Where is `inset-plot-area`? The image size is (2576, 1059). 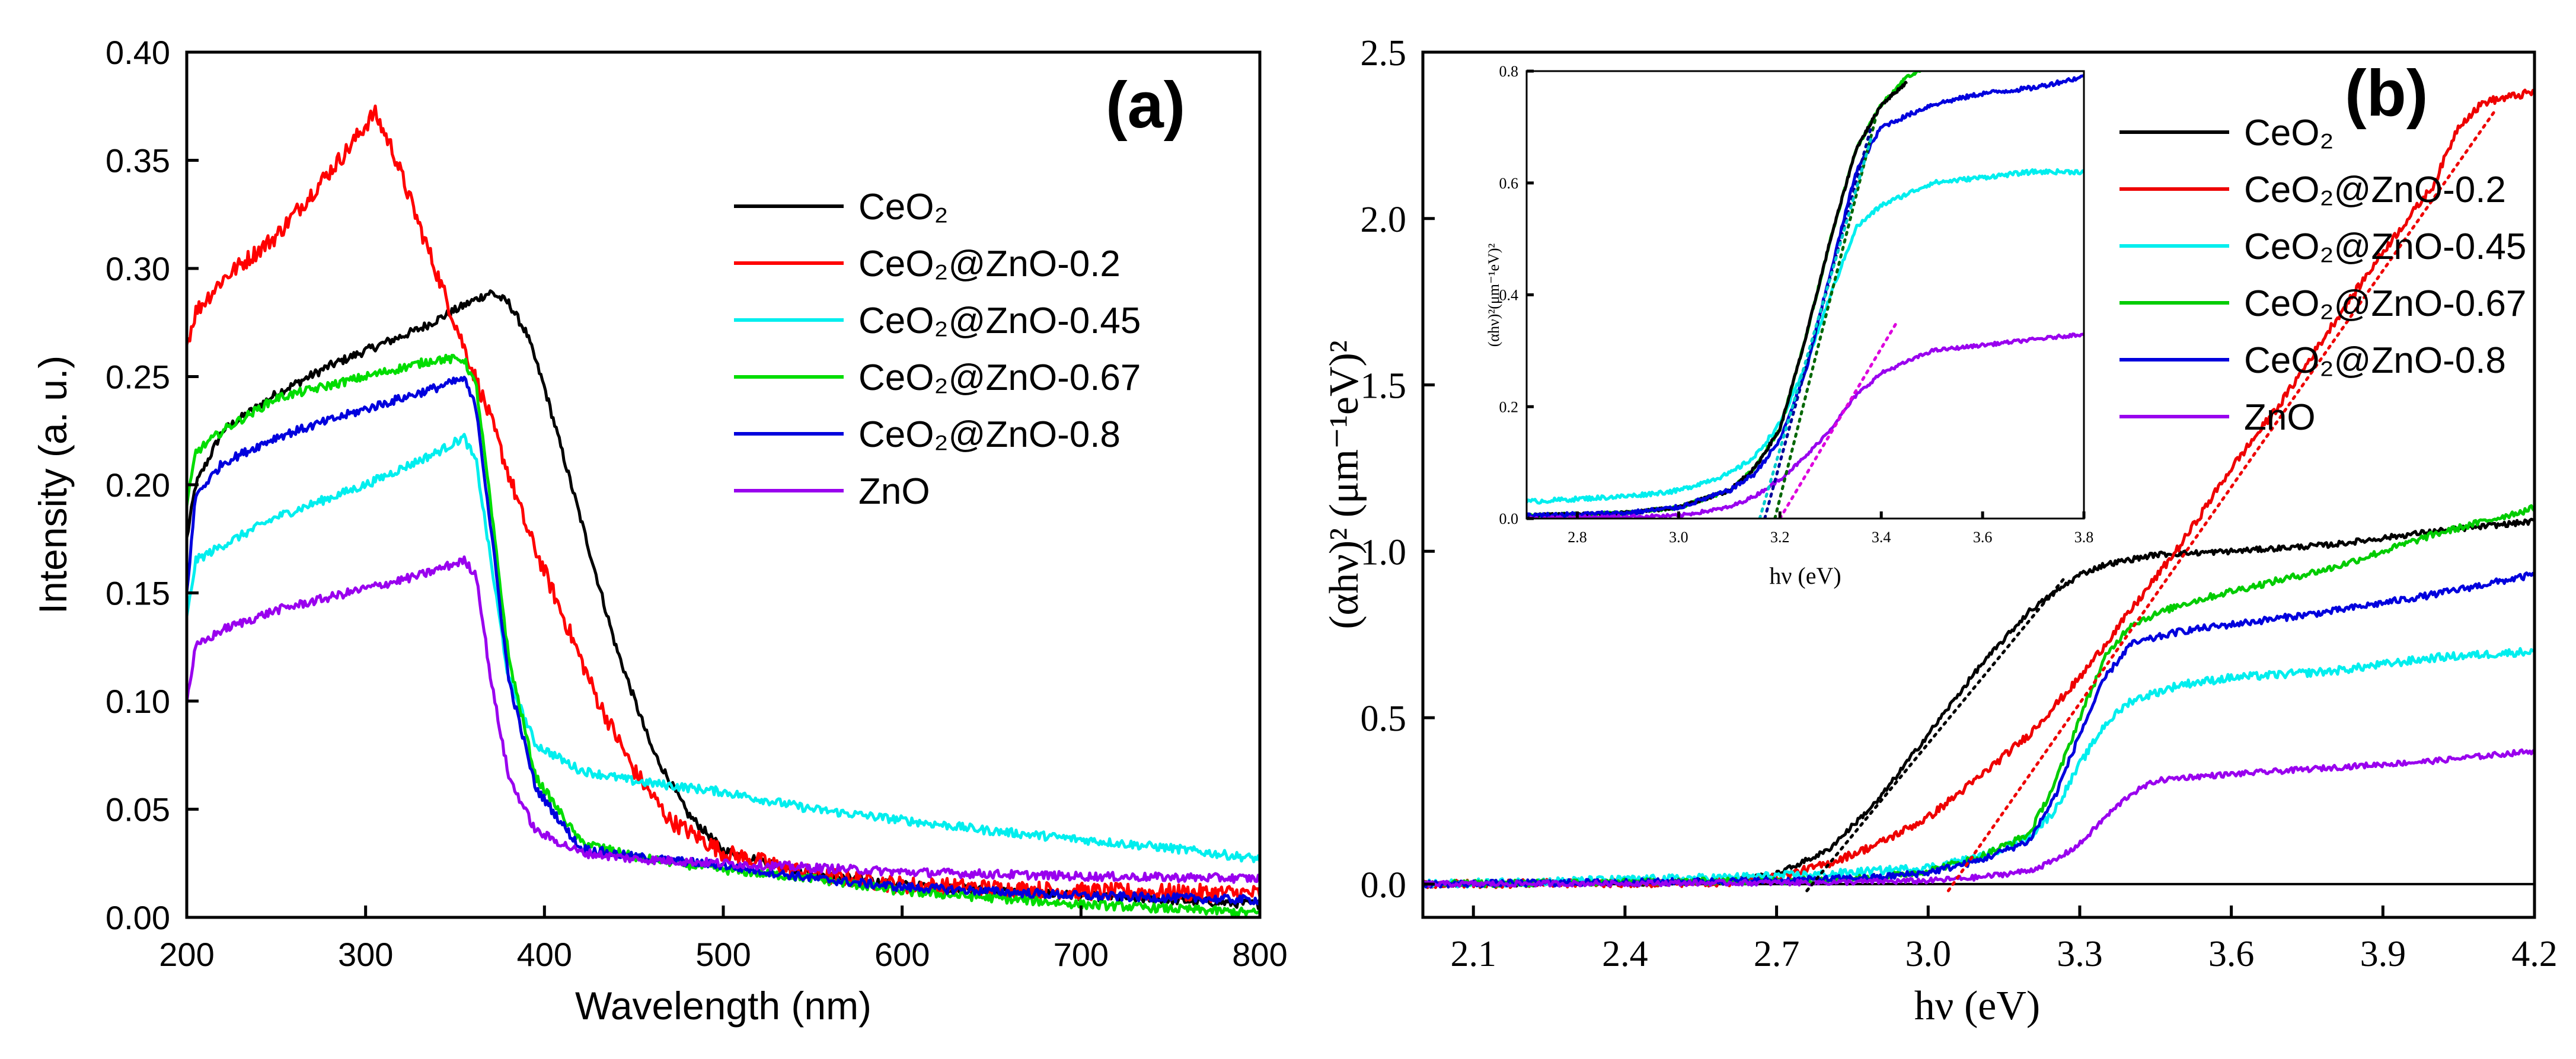 inset-plot-area is located at coordinates (1805, 295).